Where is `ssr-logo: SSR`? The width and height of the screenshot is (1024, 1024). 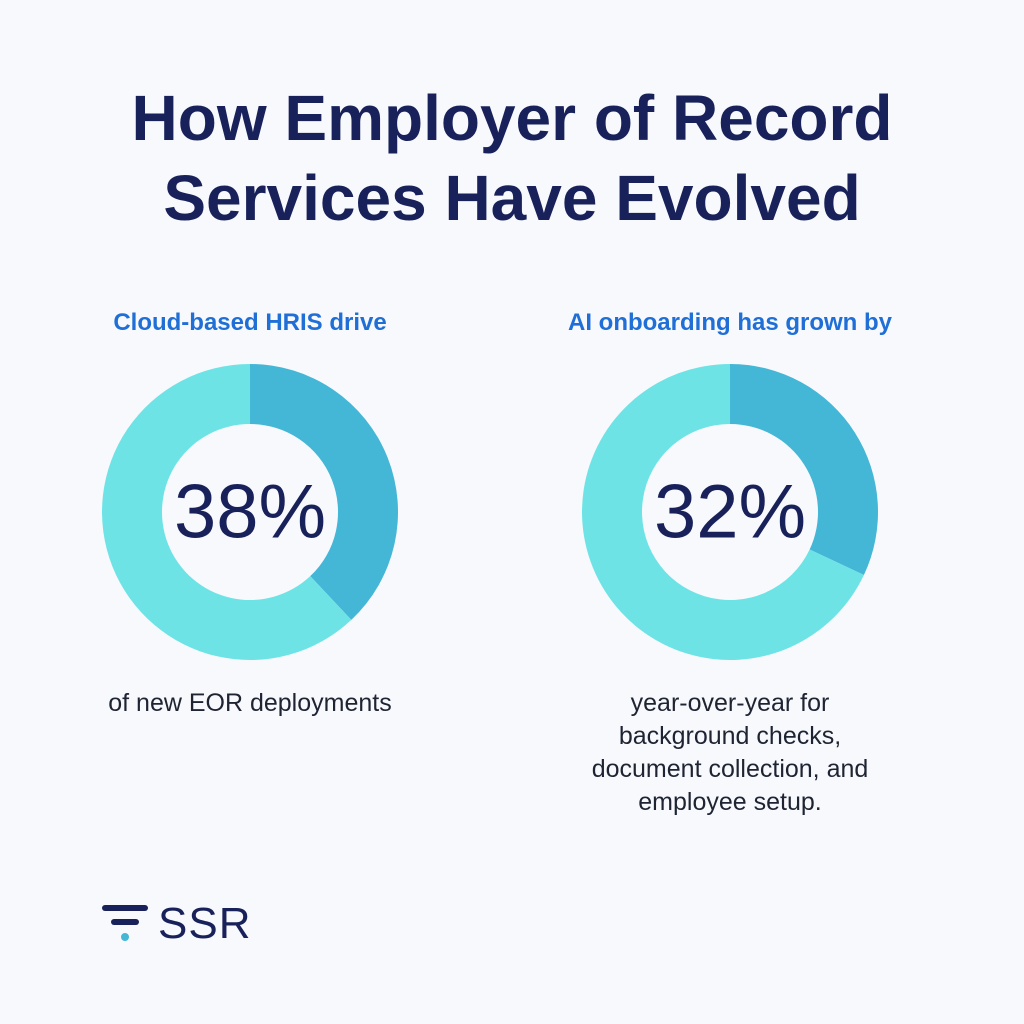
ssr-logo: SSR is located at coordinates (176, 924).